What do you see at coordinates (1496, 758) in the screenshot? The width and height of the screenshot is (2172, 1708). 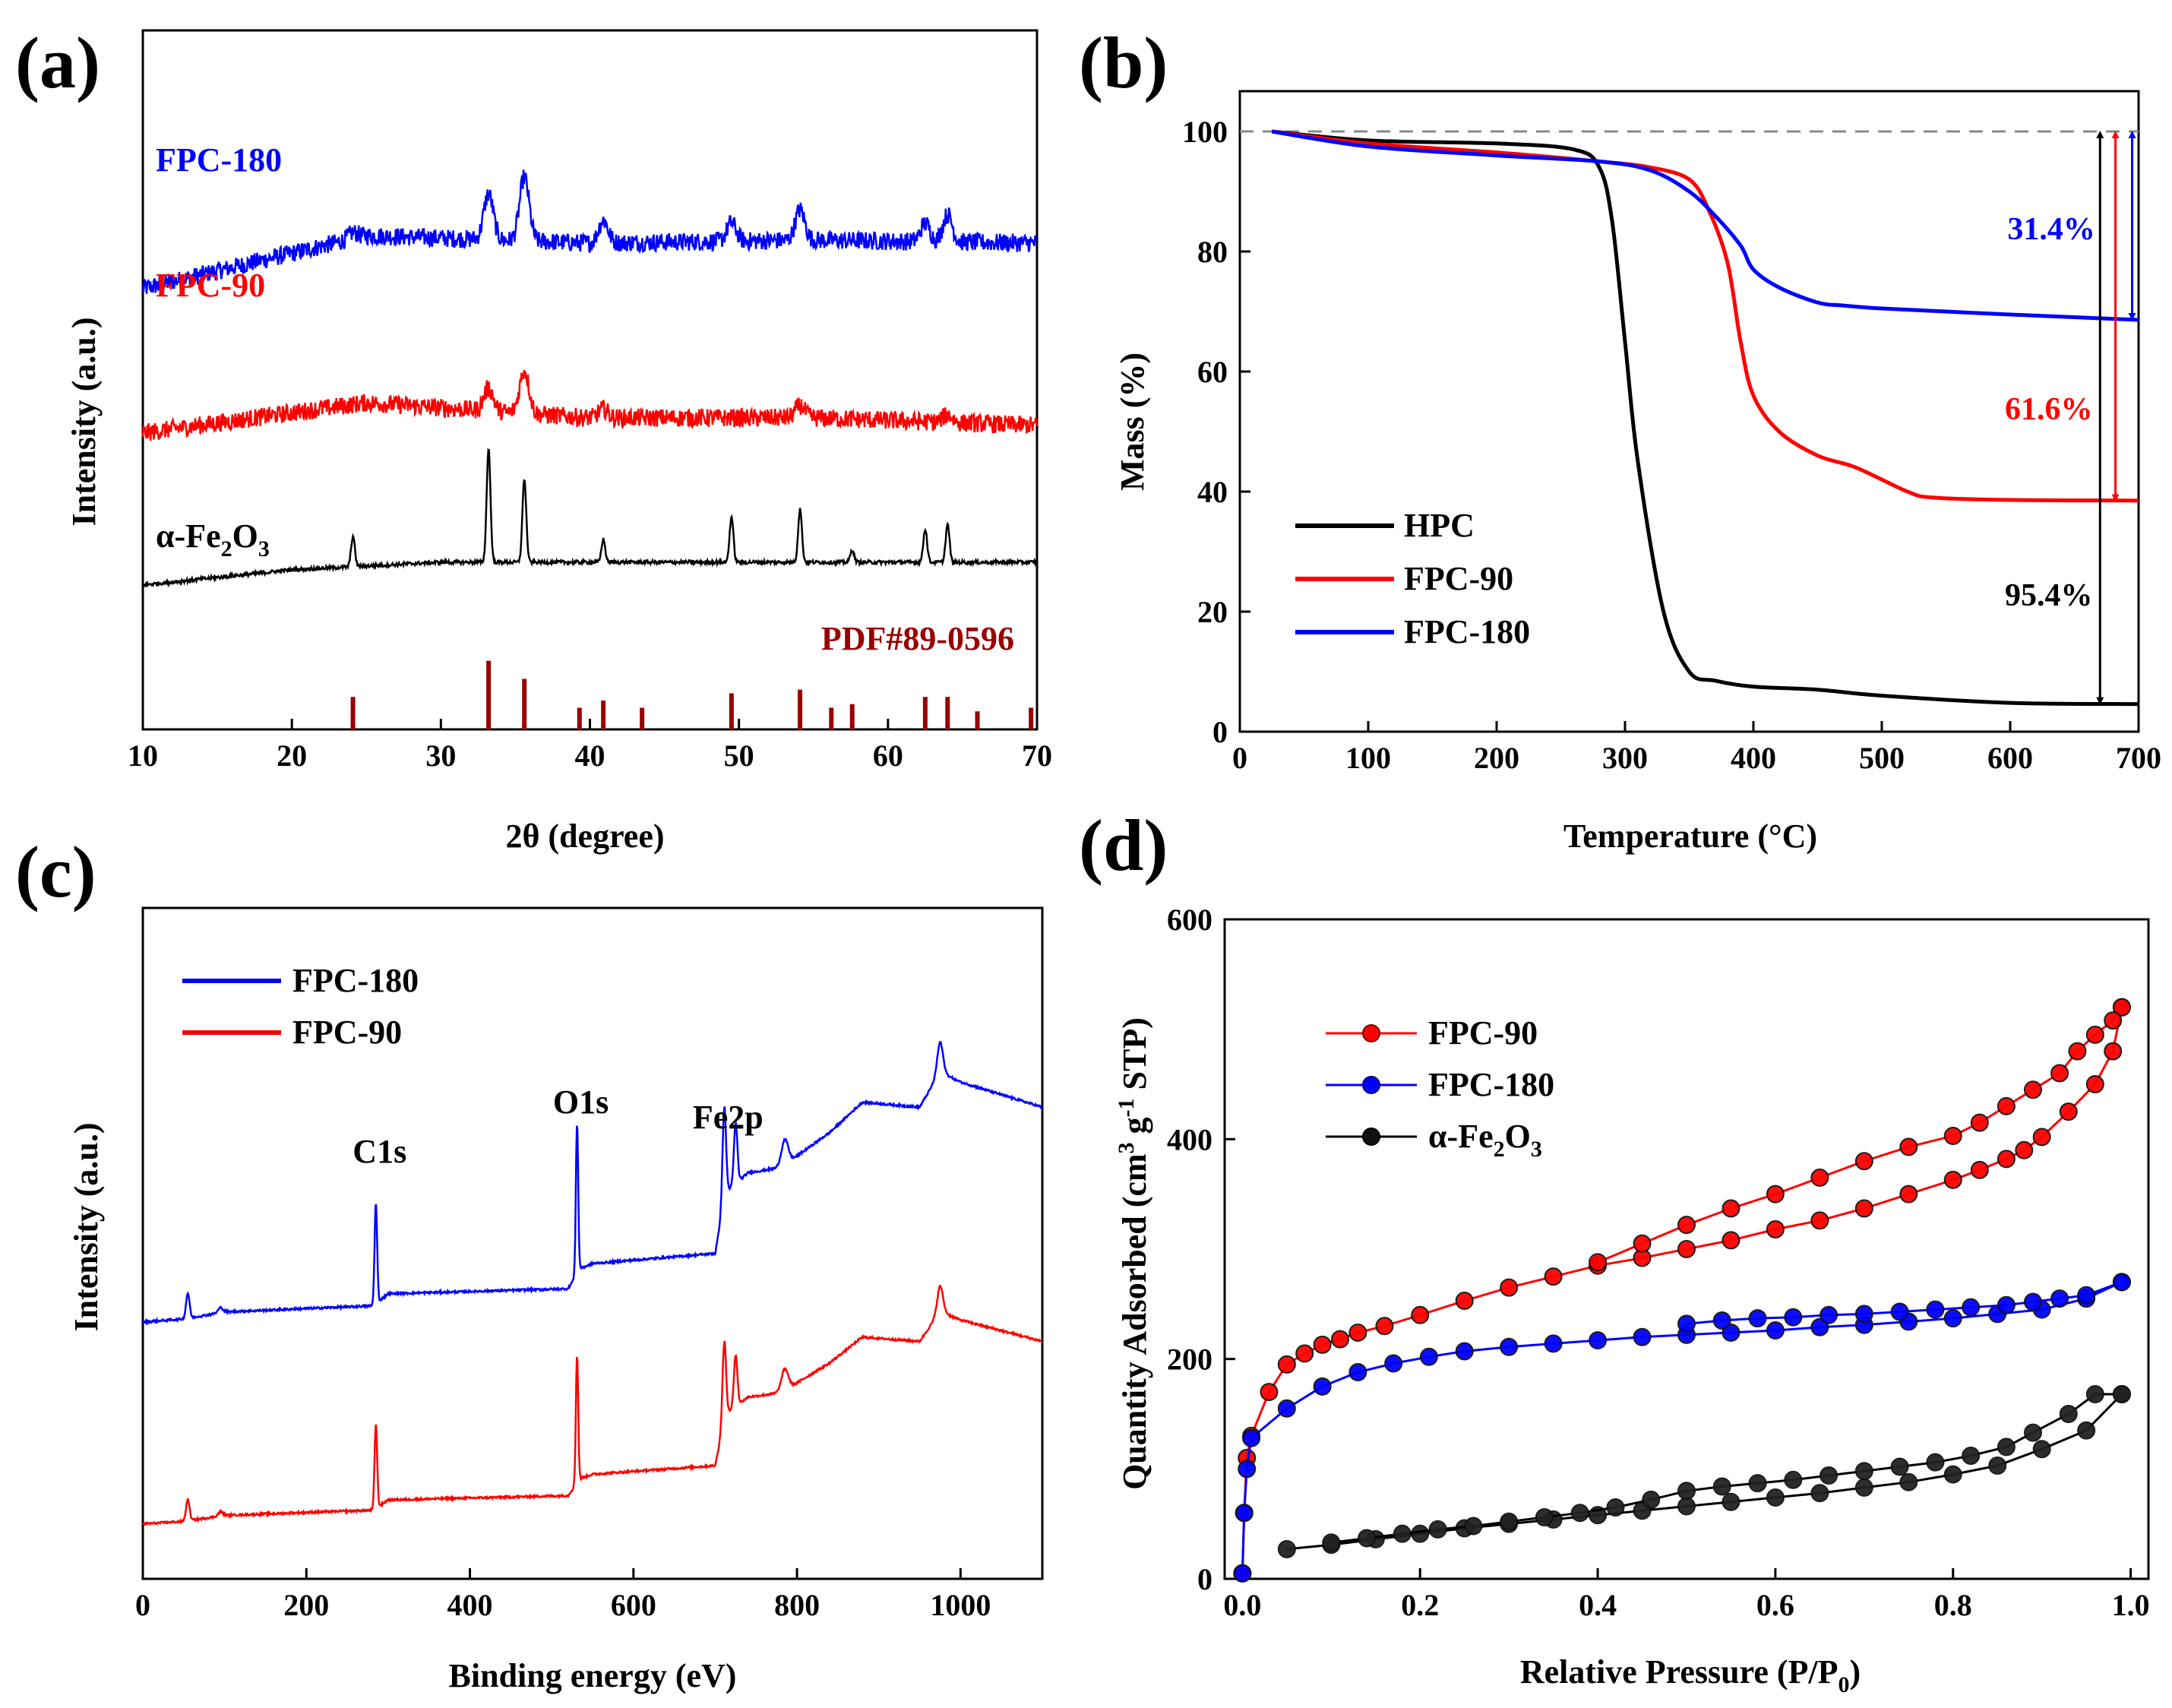 I see `panel-b-x-tick-label-2: 200` at bounding box center [1496, 758].